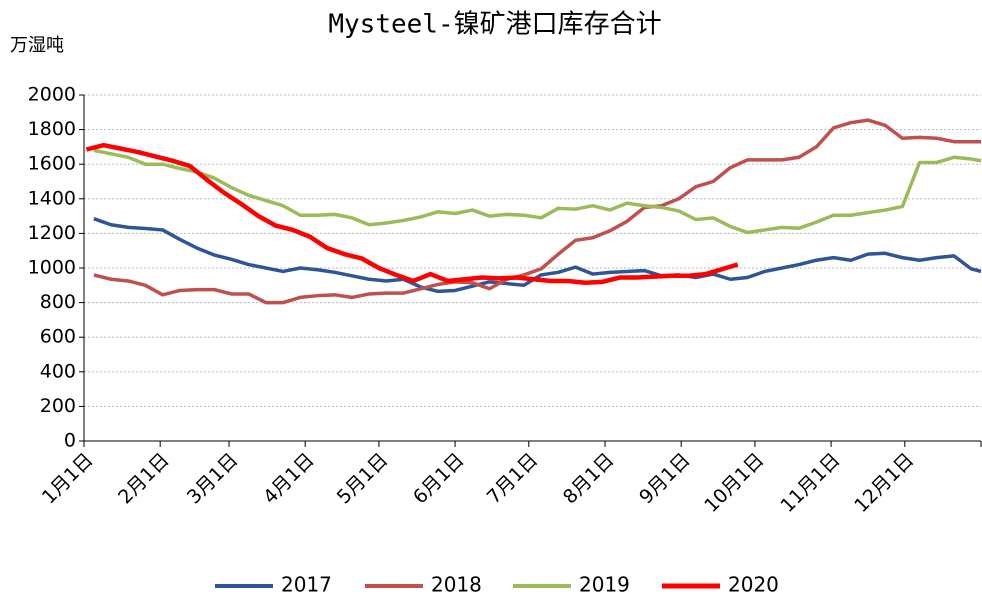 This screenshot has width=982, height=601. What do you see at coordinates (52, 164) in the screenshot?
I see `y-tick-label: 1600` at bounding box center [52, 164].